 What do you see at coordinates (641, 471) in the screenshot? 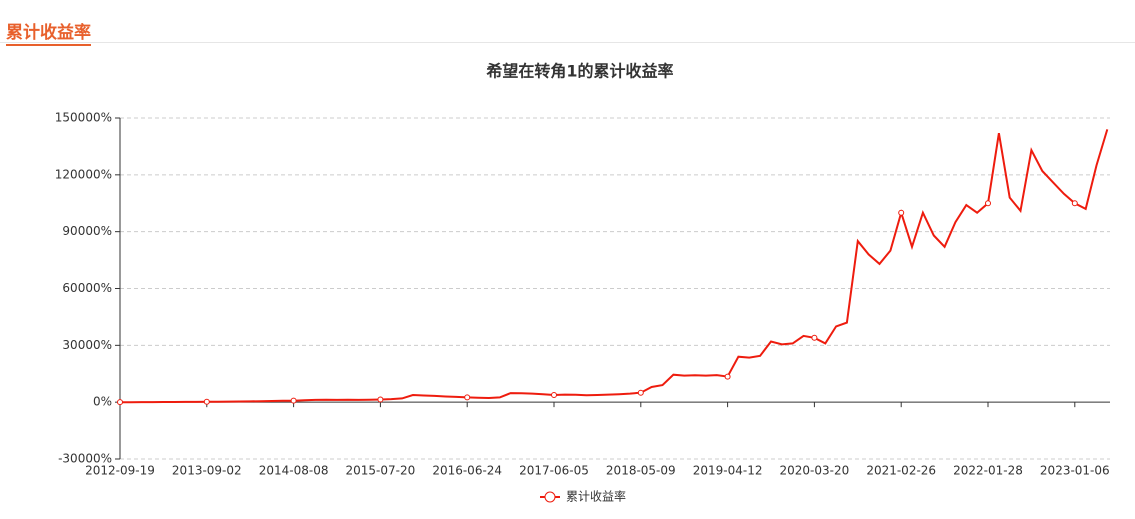
I see `x-tick-label: 2018-05-09` at bounding box center [641, 471].